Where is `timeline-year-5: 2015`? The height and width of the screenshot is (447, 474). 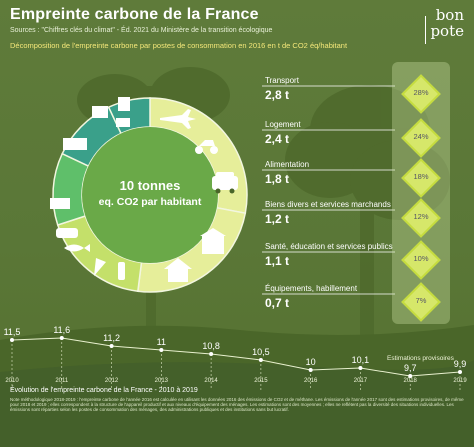 timeline-year-5: 2015 is located at coordinates (261, 381).